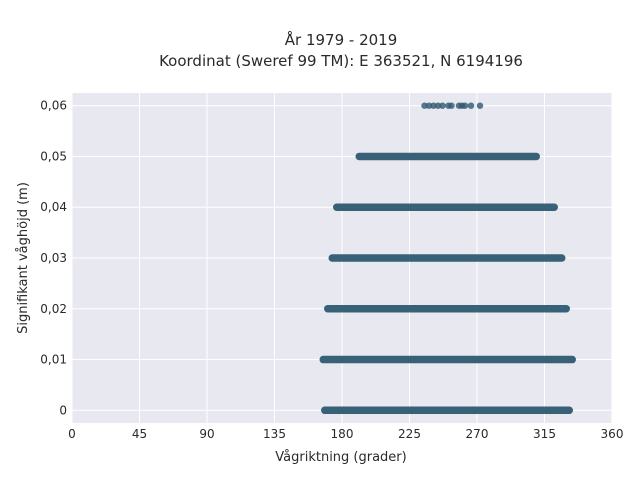 Image resolution: width=640 pixels, height=480 pixels. Describe the element at coordinates (340, 457) in the screenshot. I see `x-axis-label: Vågriktning (grader)` at that location.